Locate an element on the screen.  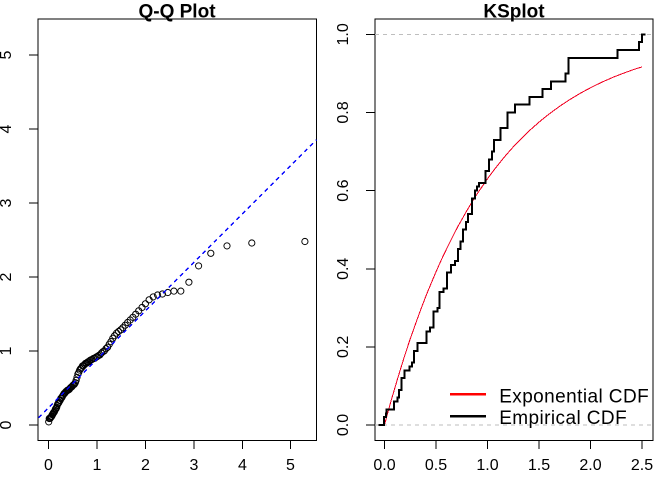
svg-text: 0.2 is located at coordinates (343, 347).